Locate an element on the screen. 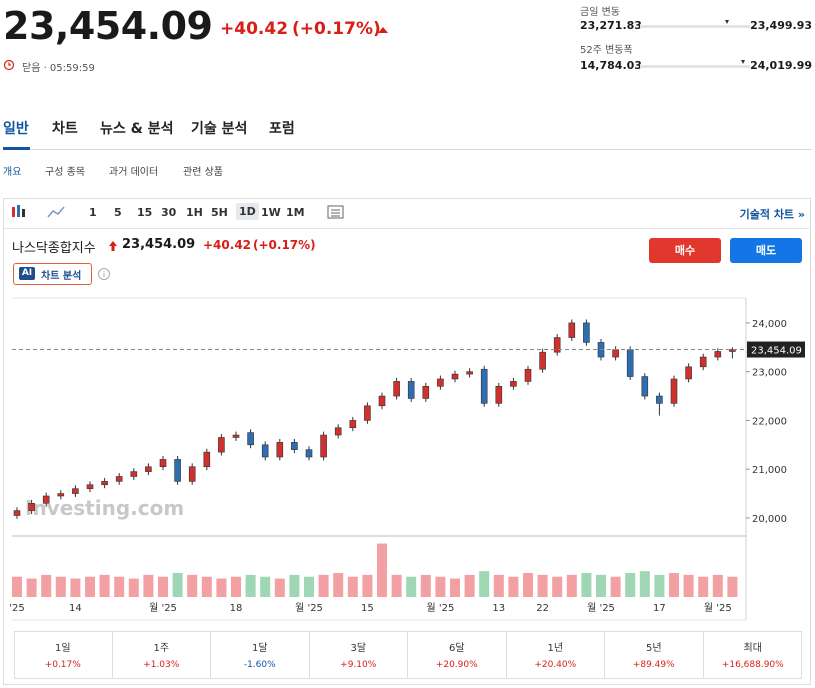 This screenshot has width=815, height=688. subtab: 구성 종목 is located at coordinates (65, 172).